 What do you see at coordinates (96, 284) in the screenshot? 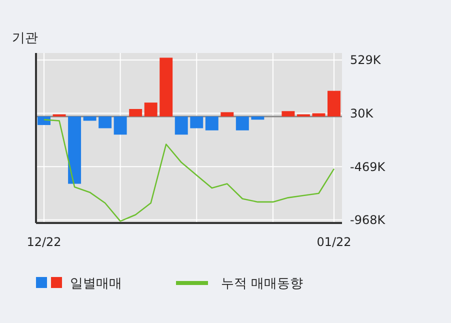
I see `legend-label: 일별매매` at bounding box center [96, 284].